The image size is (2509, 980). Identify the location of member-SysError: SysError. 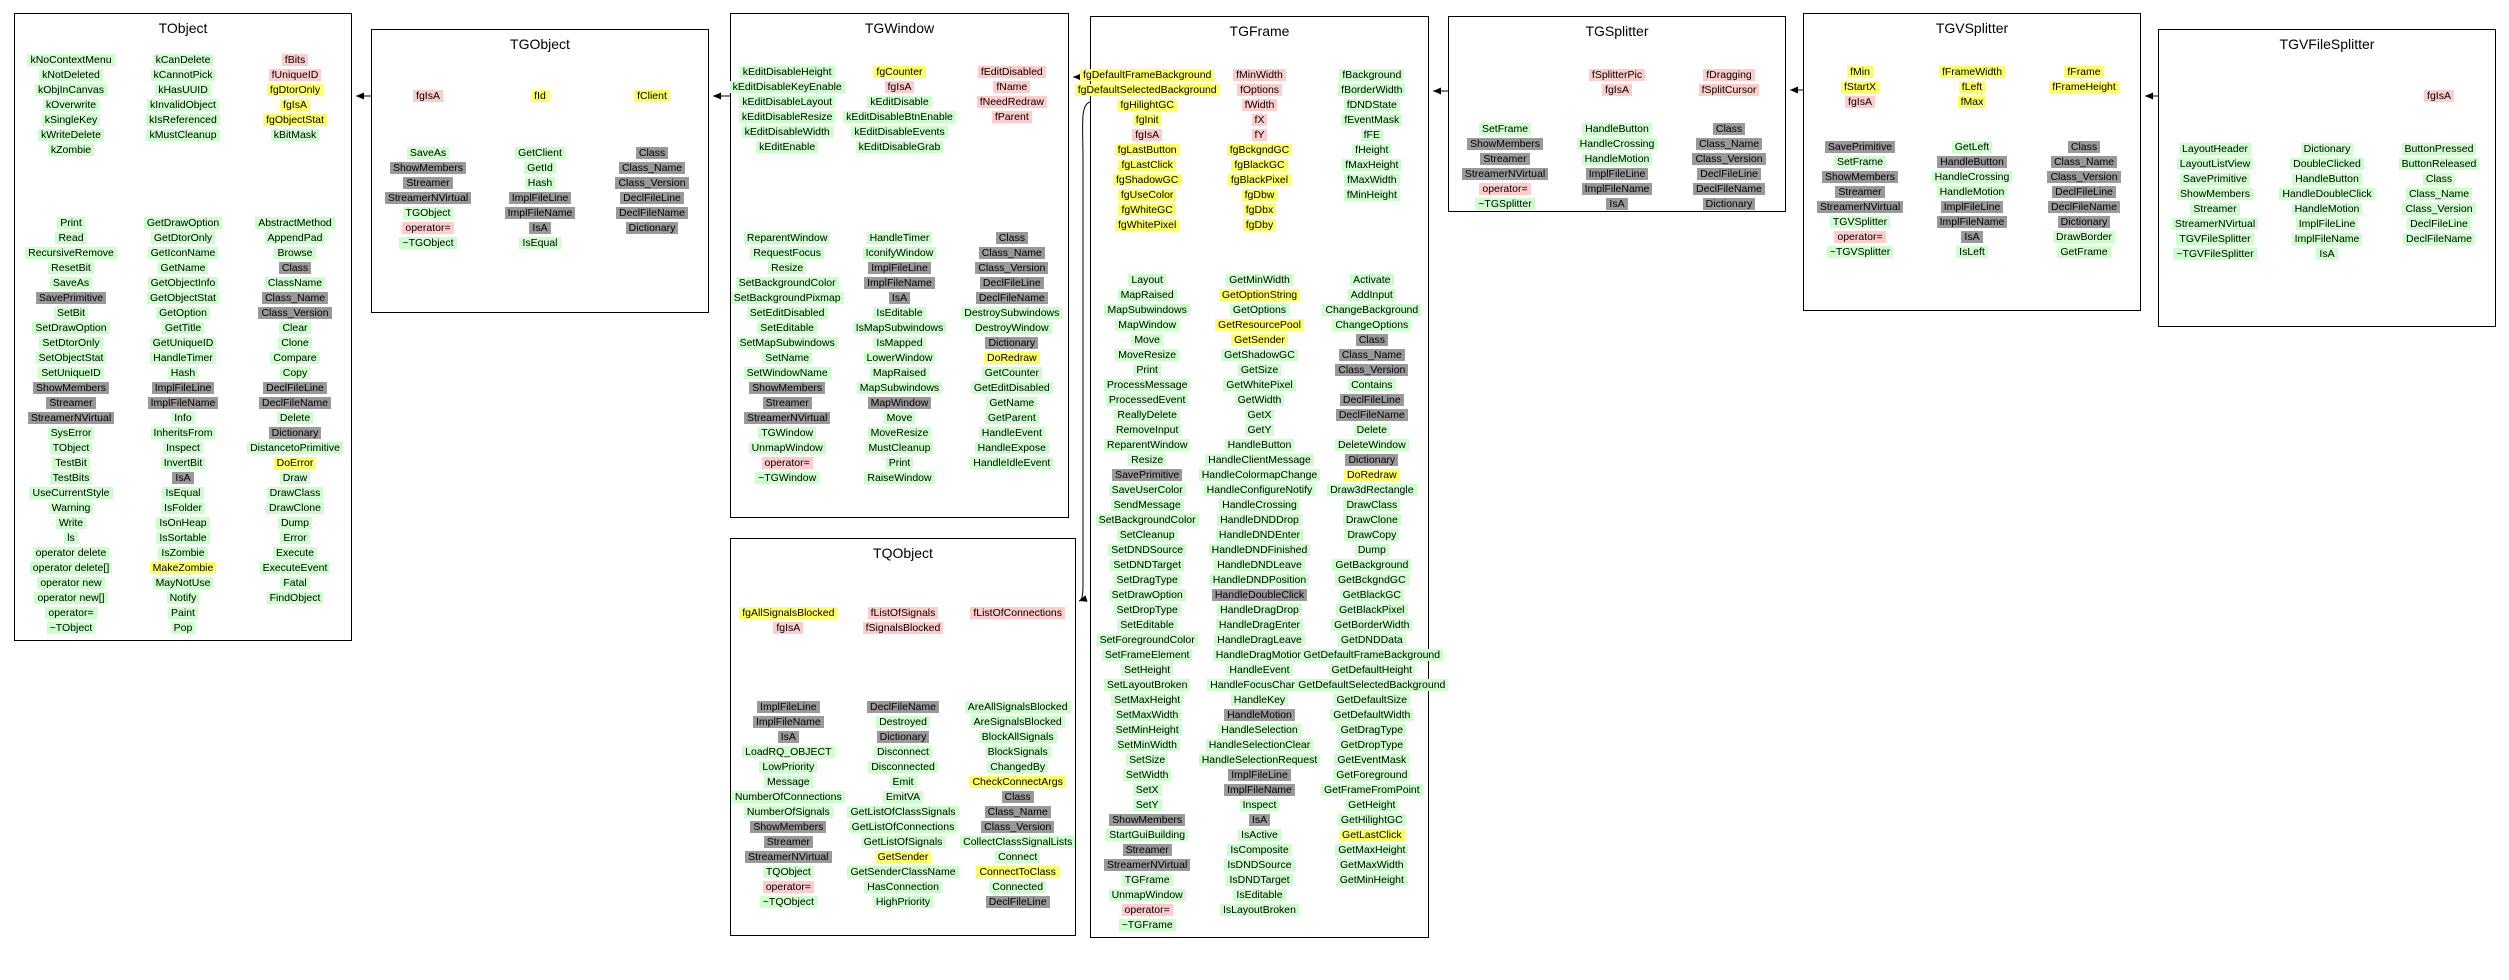
(71, 432).